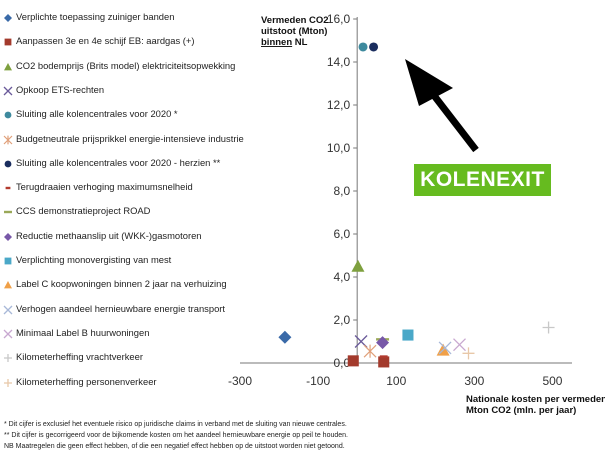 This screenshot has width=605, height=461. I want to click on x-axis-title-line: Nationale kosten per vermeden, so click(535, 399).